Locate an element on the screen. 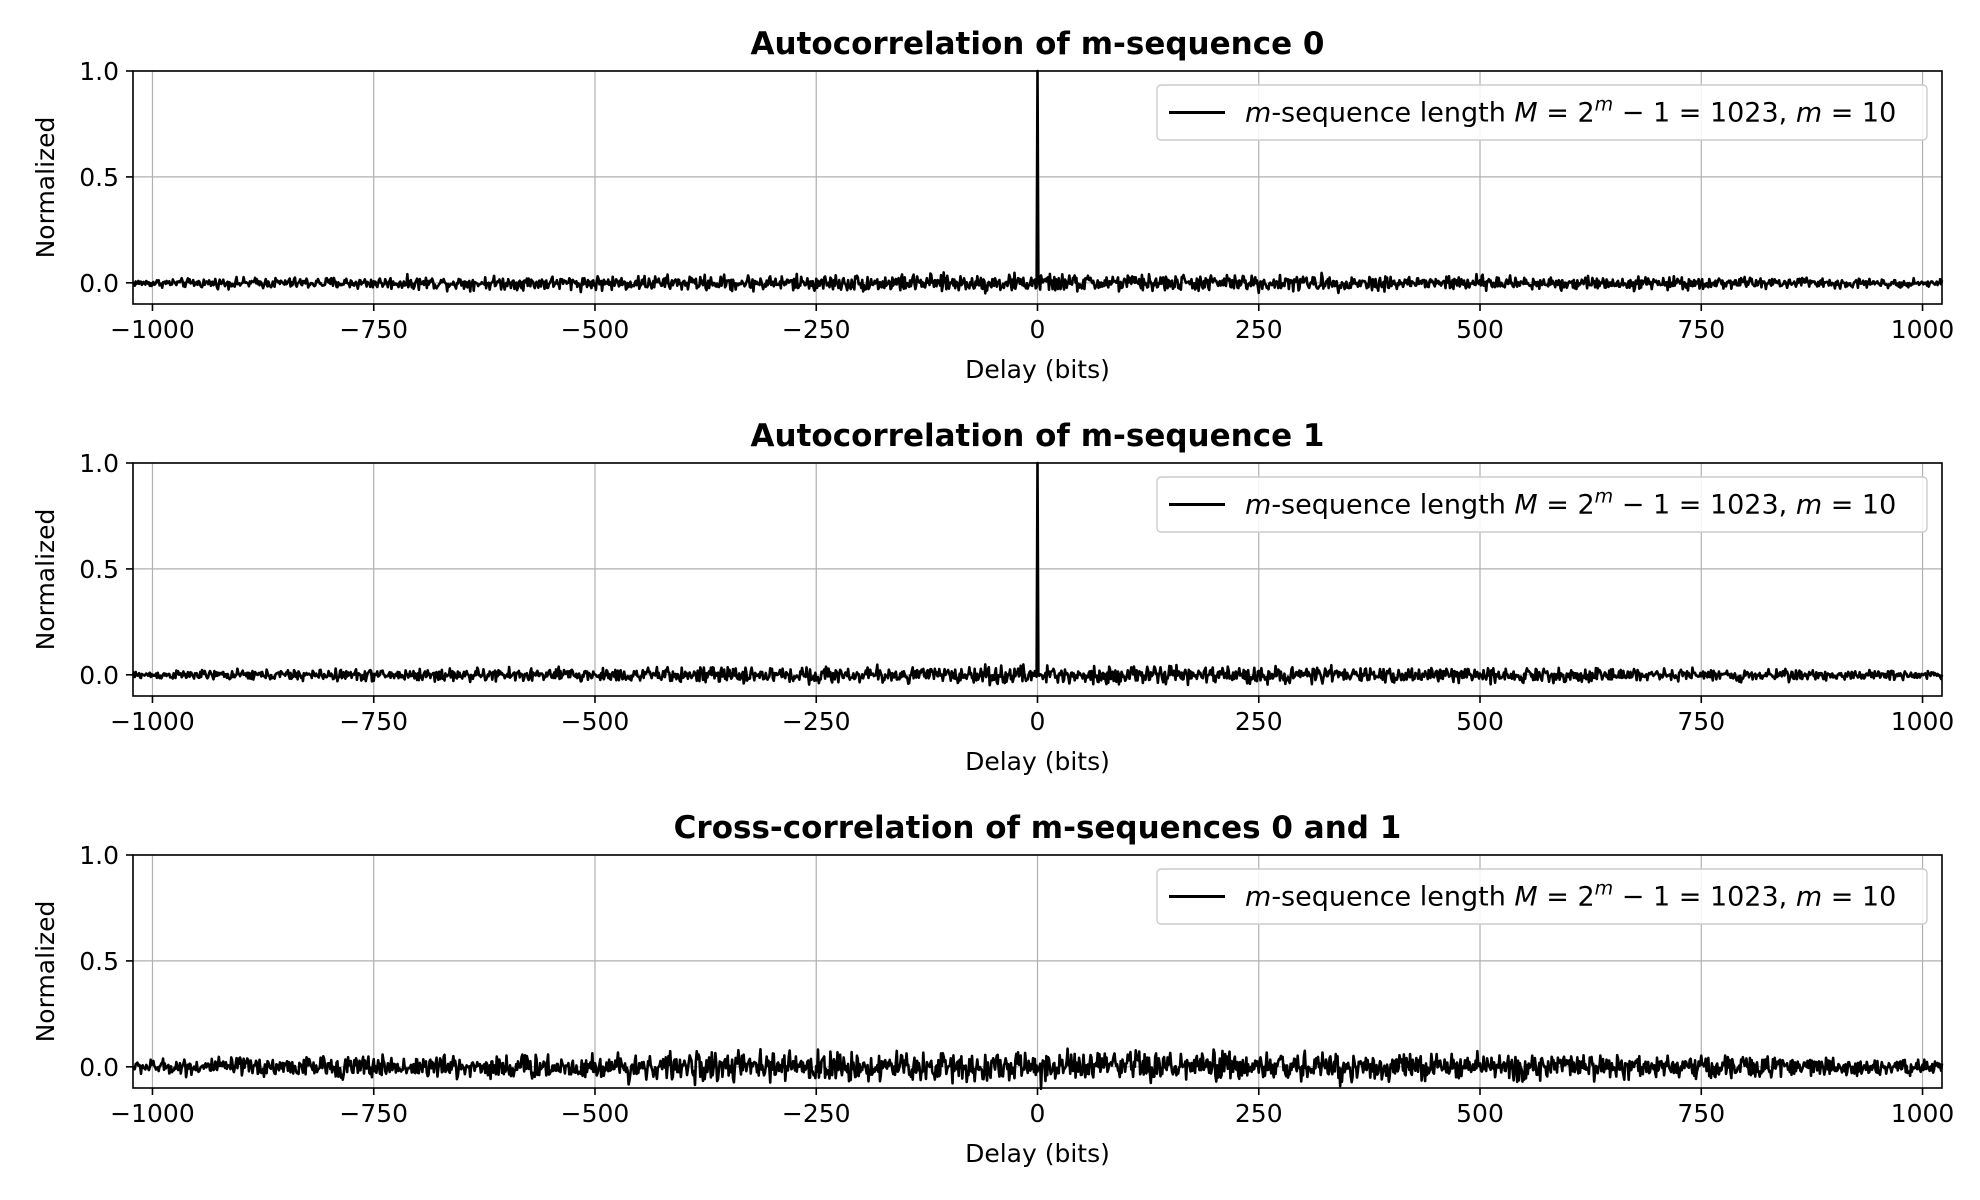  chart-title: Cross-correlation of m-sequences 0 and 1 is located at coordinates (1038, 828).